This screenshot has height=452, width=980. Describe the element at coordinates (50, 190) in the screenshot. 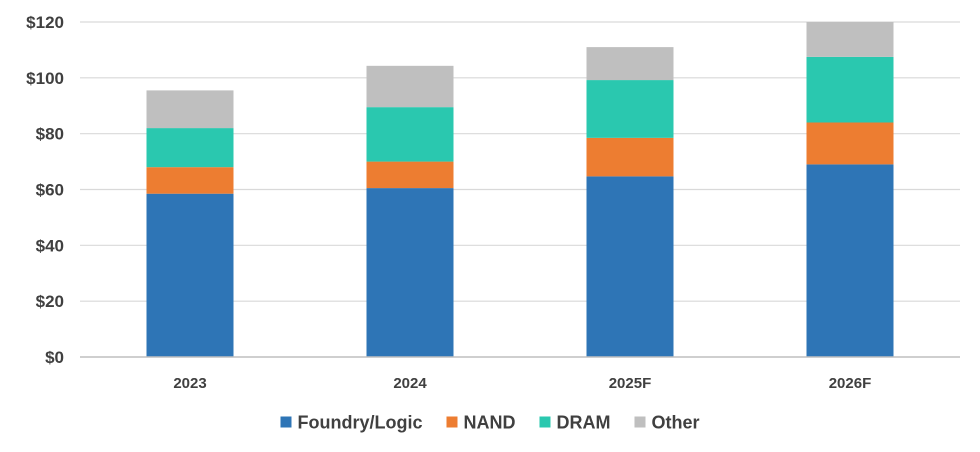

I see `y-tick-label: $60` at that location.